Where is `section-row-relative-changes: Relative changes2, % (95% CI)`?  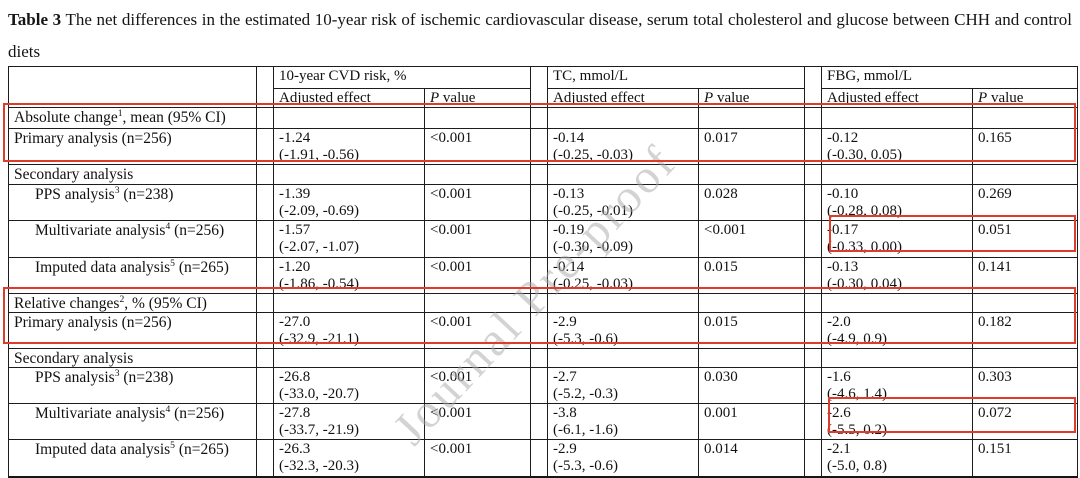
section-row-relative-changes: Relative changes2, % (95% CI) is located at coordinates (543, 303).